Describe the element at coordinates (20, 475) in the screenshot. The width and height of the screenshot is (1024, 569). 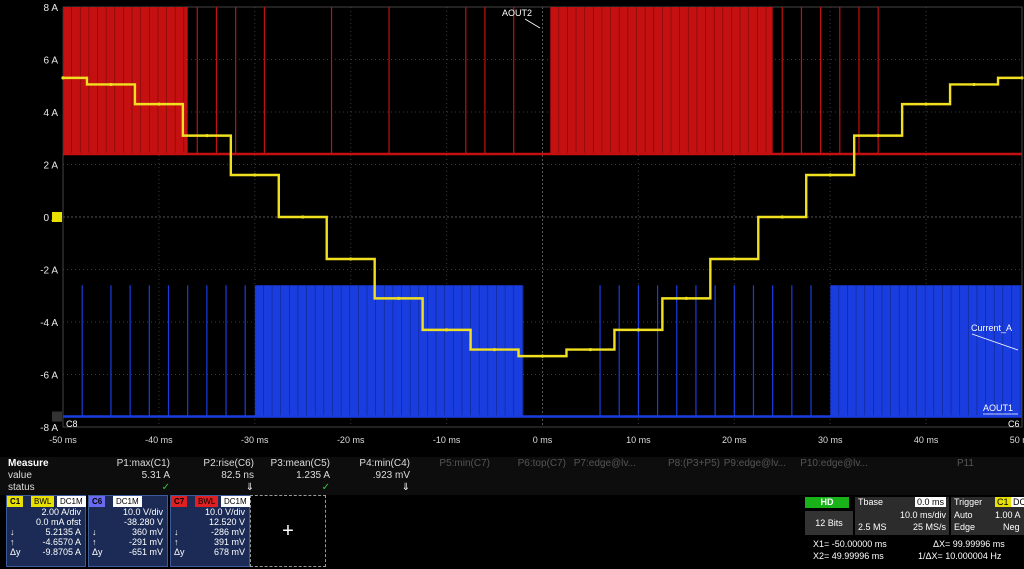
I see `value-row-label: value` at that location.